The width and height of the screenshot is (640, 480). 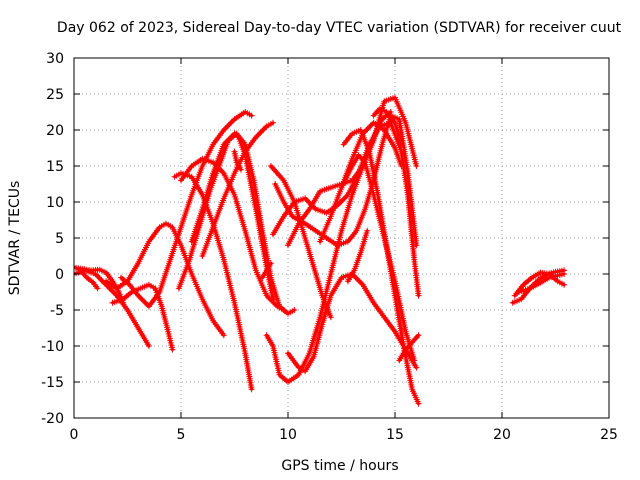 I want to click on y-tick-label: -15, so click(x=52, y=383).